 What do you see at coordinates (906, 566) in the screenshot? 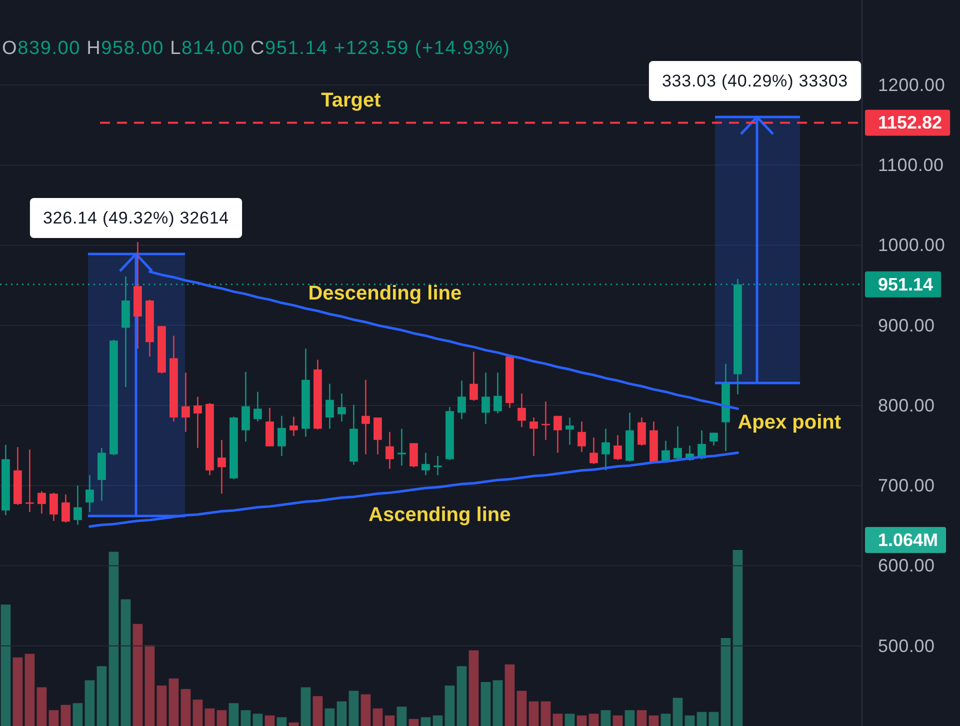
I see `y-tick-label: 600.00` at bounding box center [906, 566].